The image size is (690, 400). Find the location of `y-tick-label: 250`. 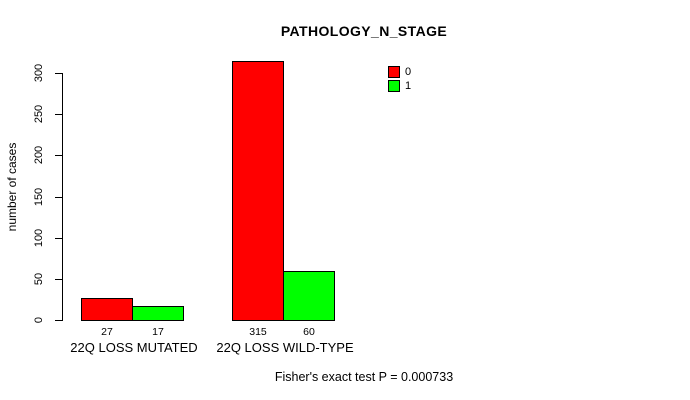

y-tick-label: 250 is located at coordinates (39, 114).